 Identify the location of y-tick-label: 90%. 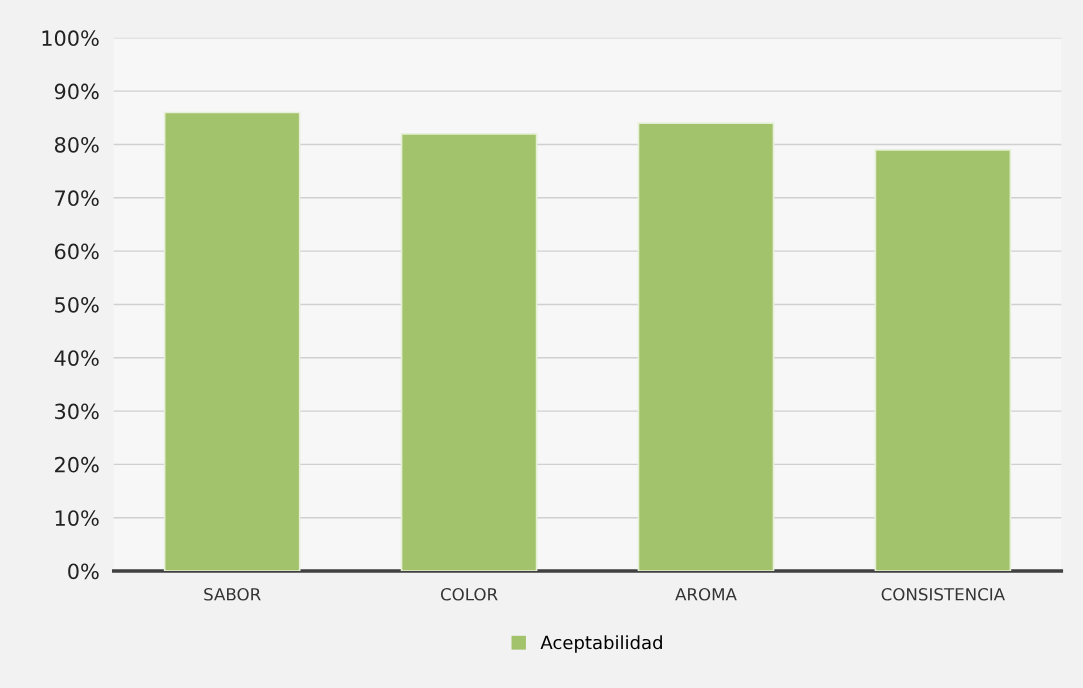
(76, 91).